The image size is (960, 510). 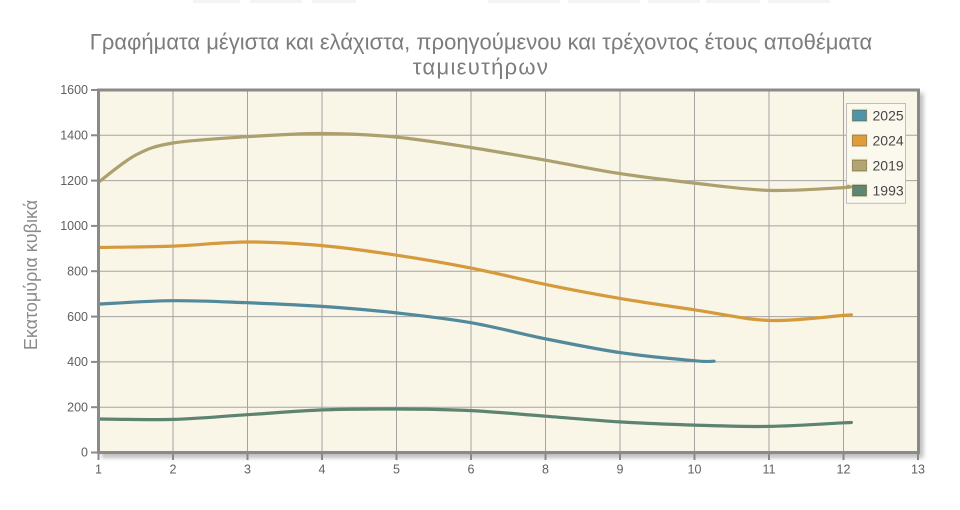 I want to click on svg-text: 600, so click(x=77, y=317).